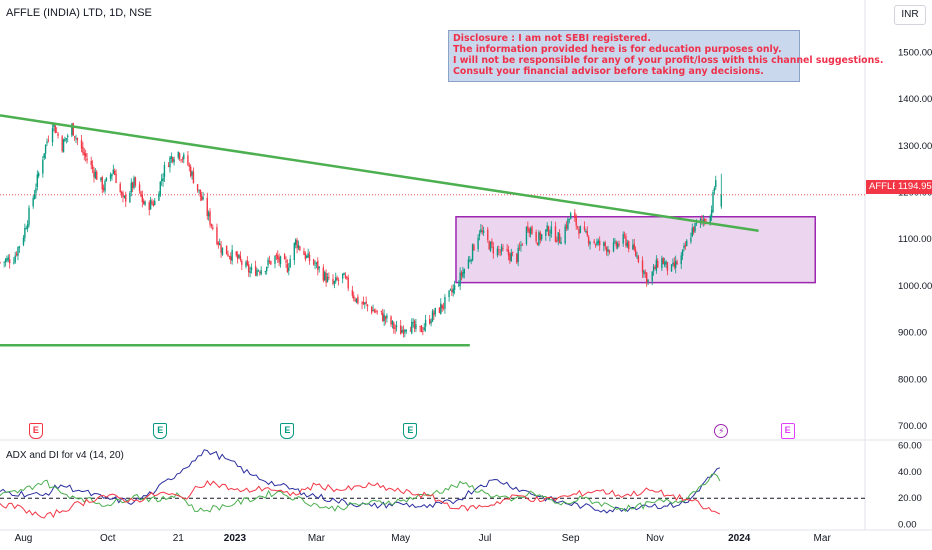 The width and height of the screenshot is (932, 550). What do you see at coordinates (915, 286) in the screenshot?
I see `price-tick-label: 1000.00` at bounding box center [915, 286].